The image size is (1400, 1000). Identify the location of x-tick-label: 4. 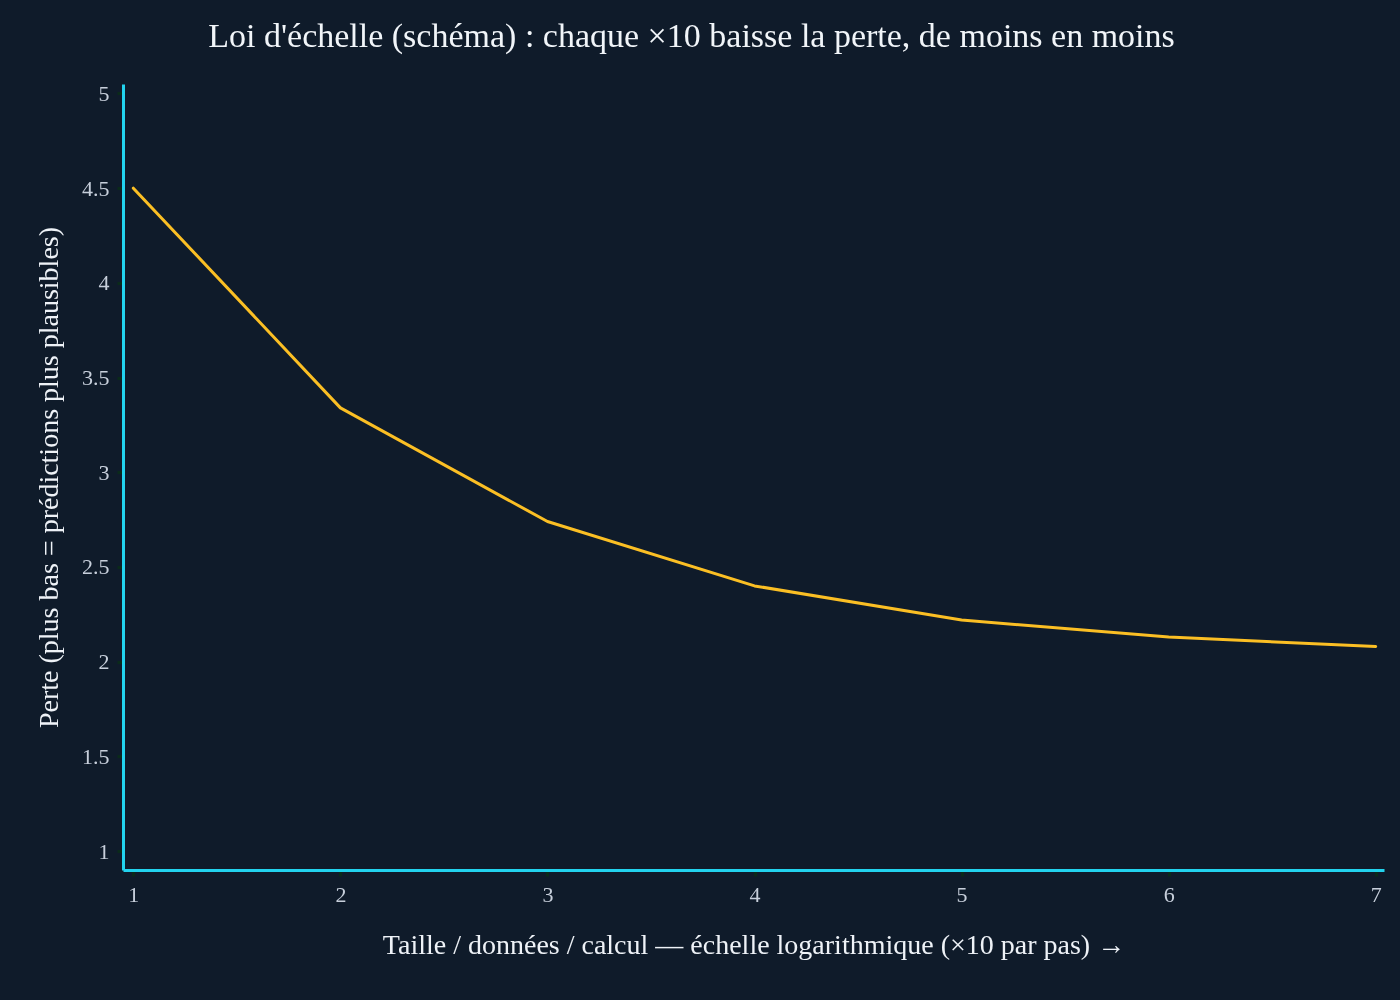
(755, 894).